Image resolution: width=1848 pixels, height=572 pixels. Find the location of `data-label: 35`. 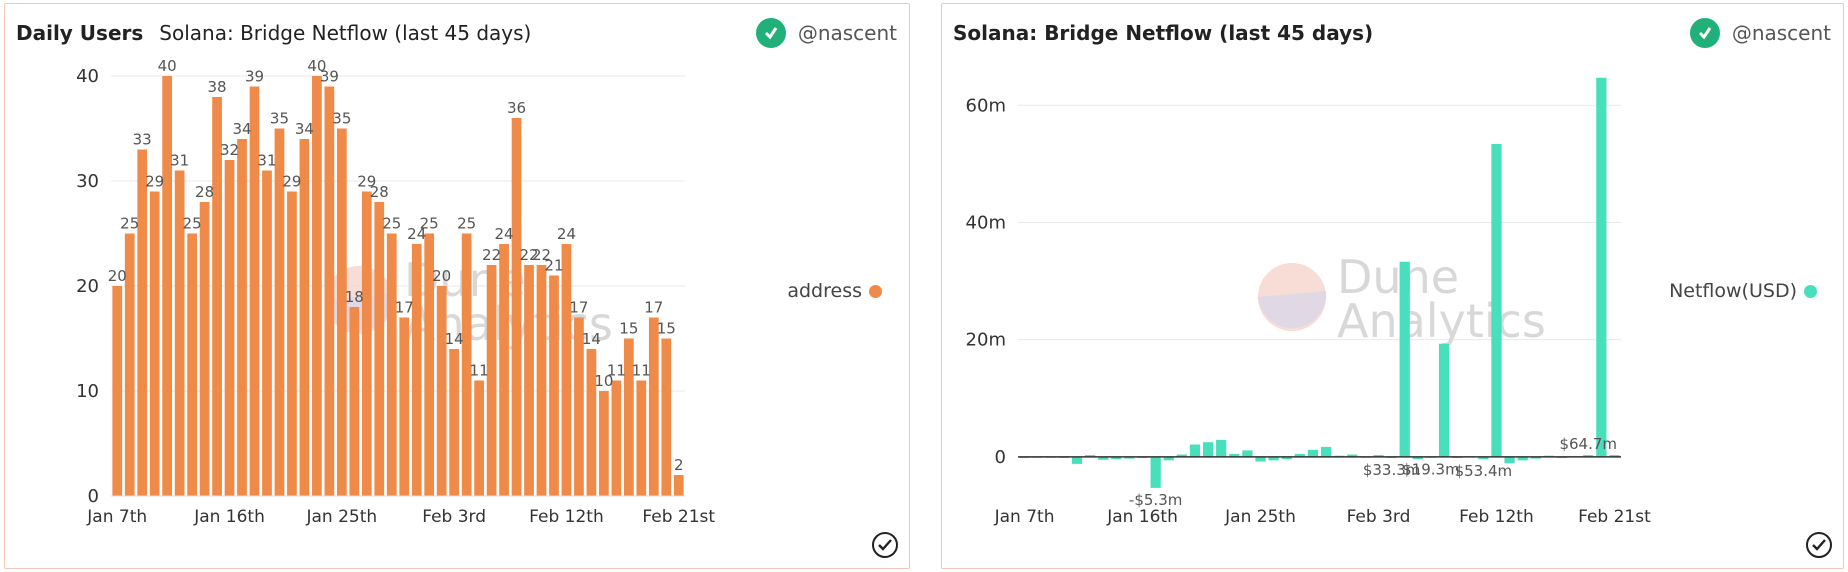

data-label: 35 is located at coordinates (341, 119).